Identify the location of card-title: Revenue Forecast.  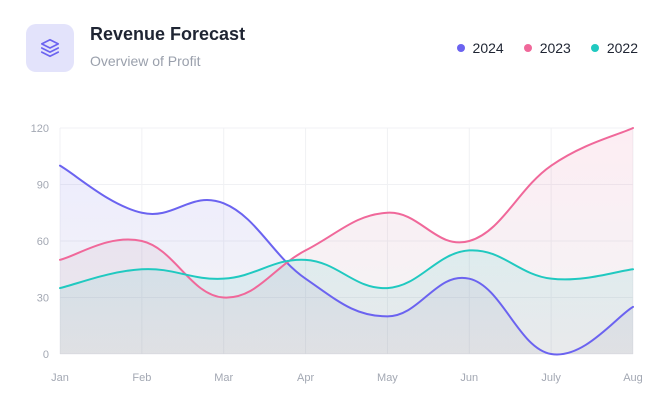
(168, 34).